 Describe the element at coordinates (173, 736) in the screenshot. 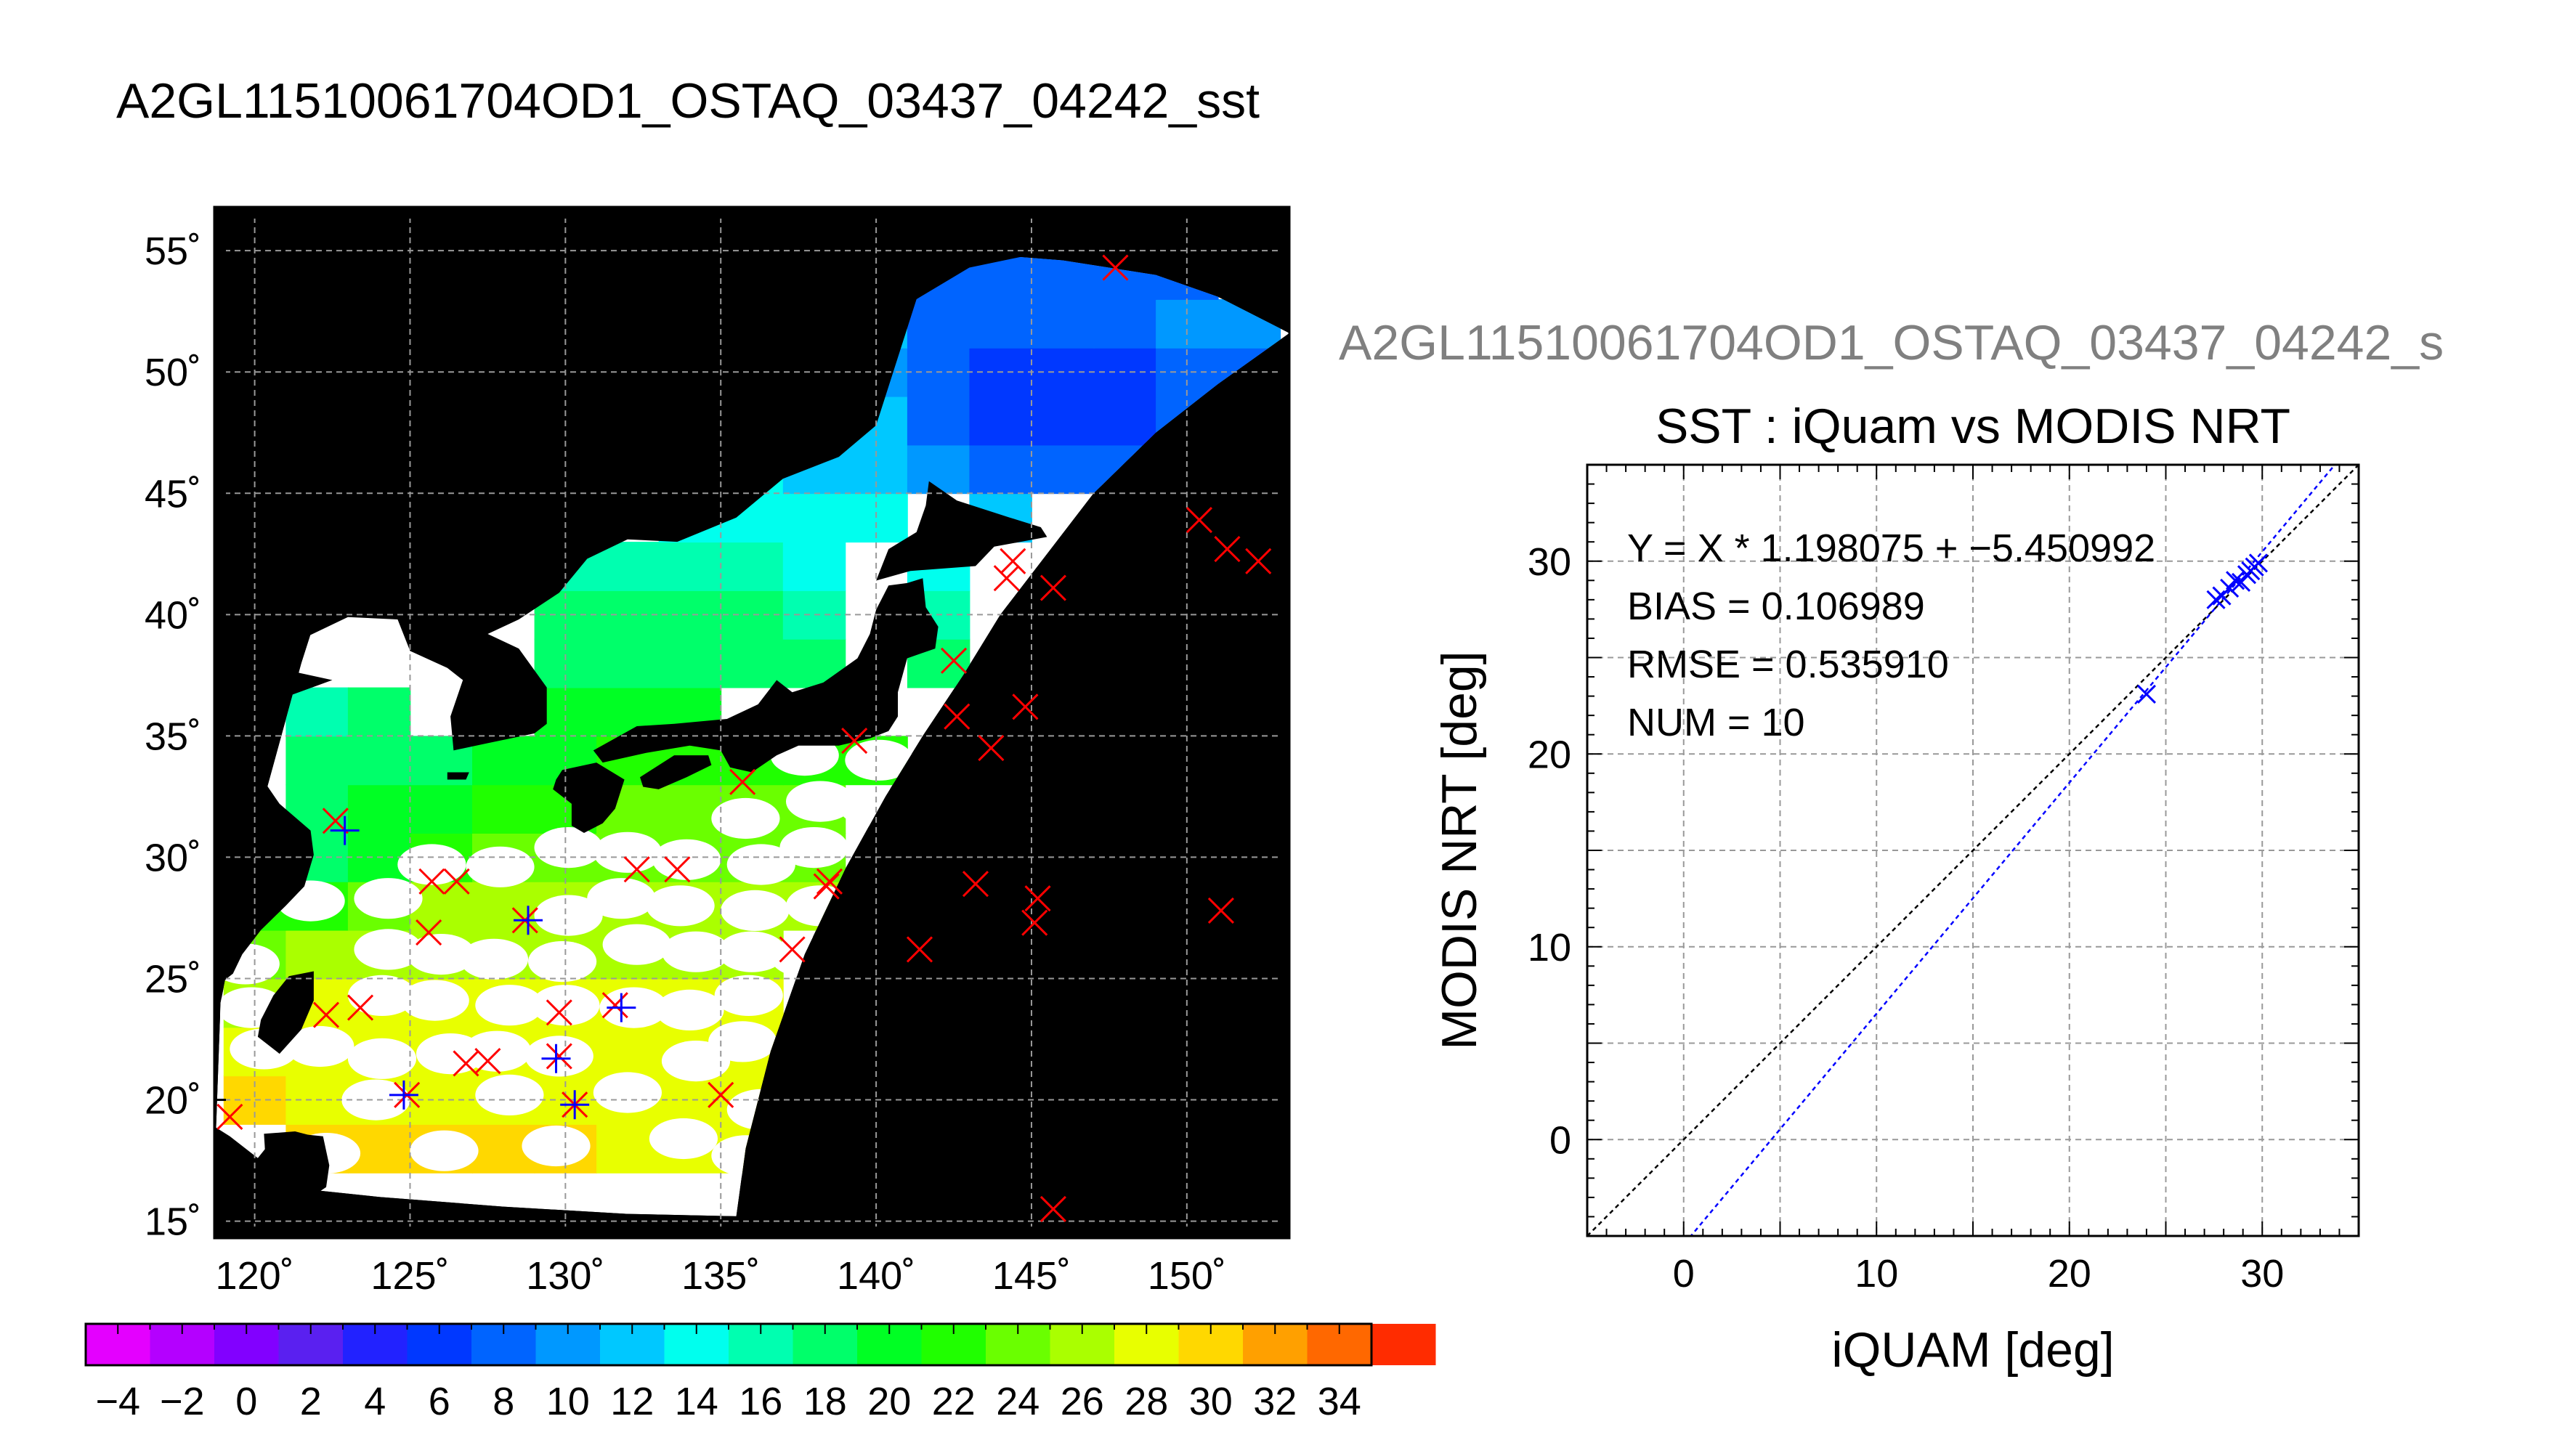

I see `map-y-tick-label: 35˚` at that location.